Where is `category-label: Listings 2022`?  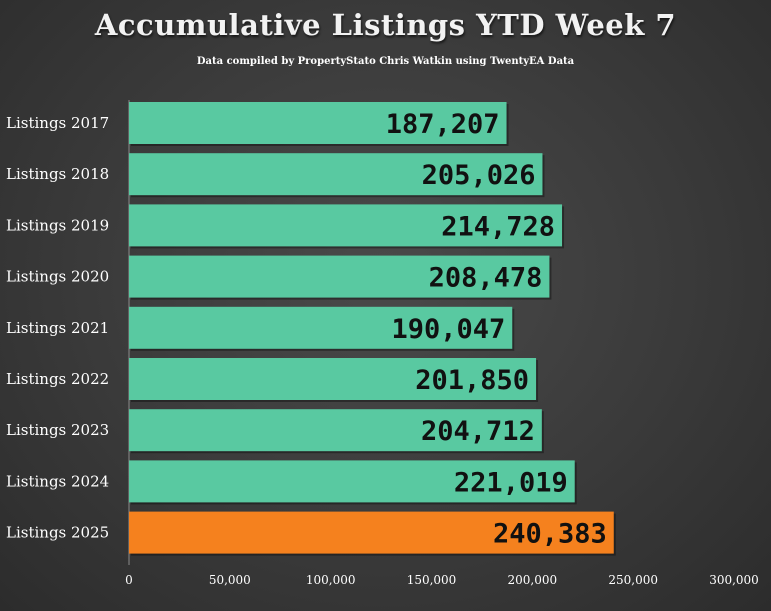 category-label: Listings 2022 is located at coordinates (57, 379).